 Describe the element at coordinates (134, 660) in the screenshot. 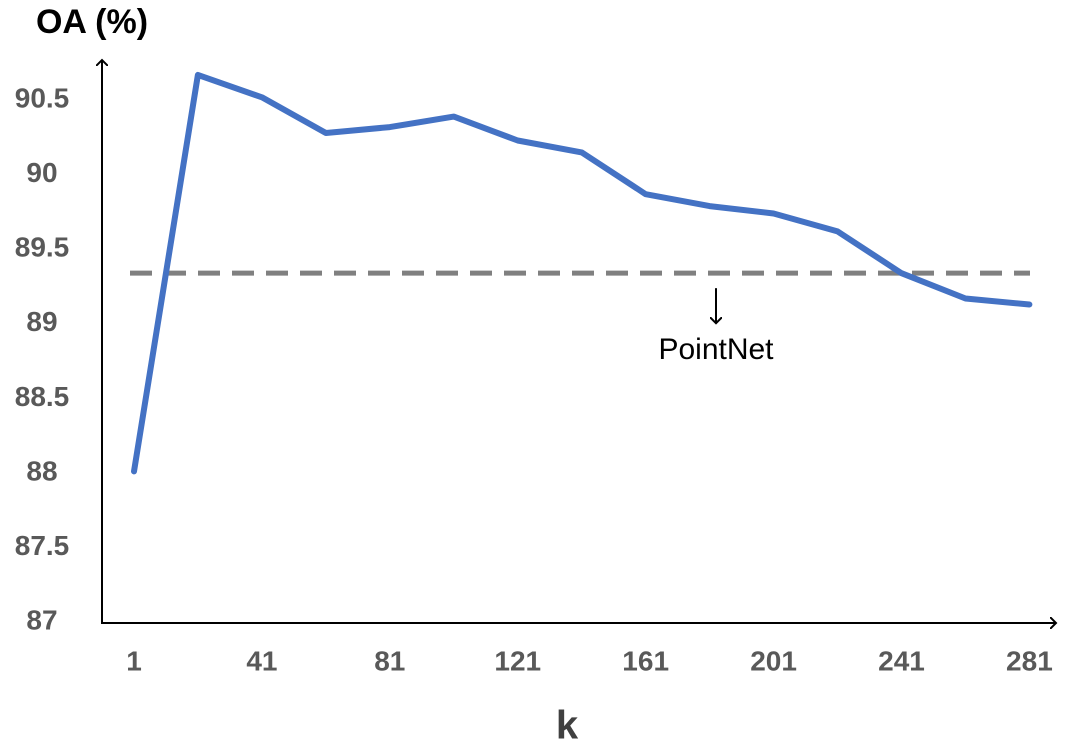

I see `x-tick-label: 1` at that location.